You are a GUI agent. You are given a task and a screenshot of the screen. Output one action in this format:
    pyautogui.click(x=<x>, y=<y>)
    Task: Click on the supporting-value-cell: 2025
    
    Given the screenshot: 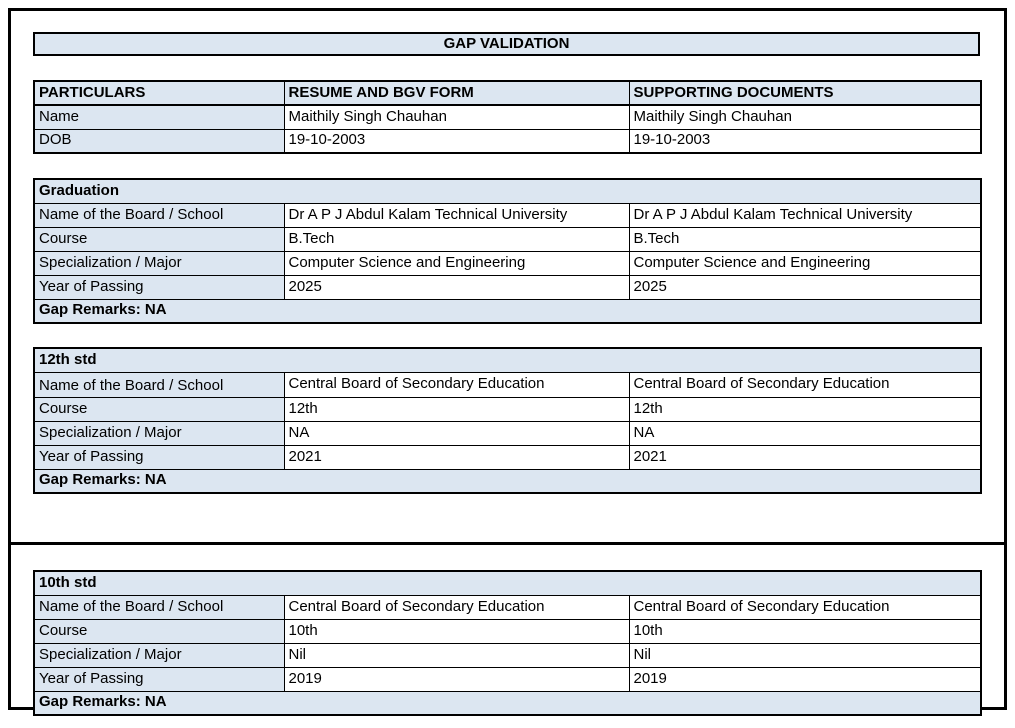 What is the action you would take?
    pyautogui.click(x=805, y=287)
    